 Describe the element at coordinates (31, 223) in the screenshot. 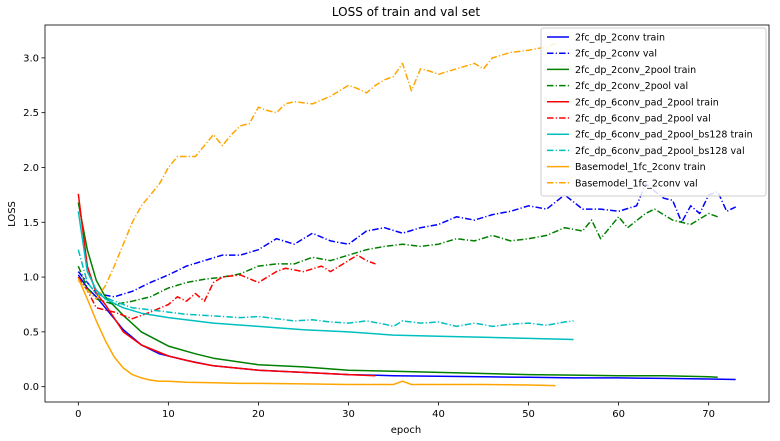

I see `y-tick-label: 1.5` at that location.